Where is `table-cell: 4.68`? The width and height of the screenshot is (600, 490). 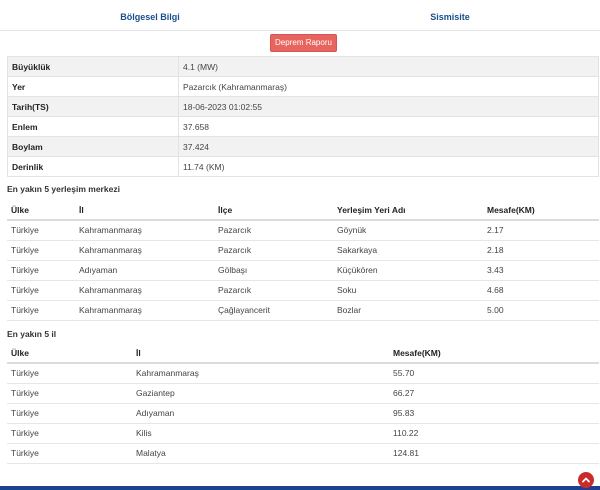 table-cell: 4.68 is located at coordinates (541, 290).